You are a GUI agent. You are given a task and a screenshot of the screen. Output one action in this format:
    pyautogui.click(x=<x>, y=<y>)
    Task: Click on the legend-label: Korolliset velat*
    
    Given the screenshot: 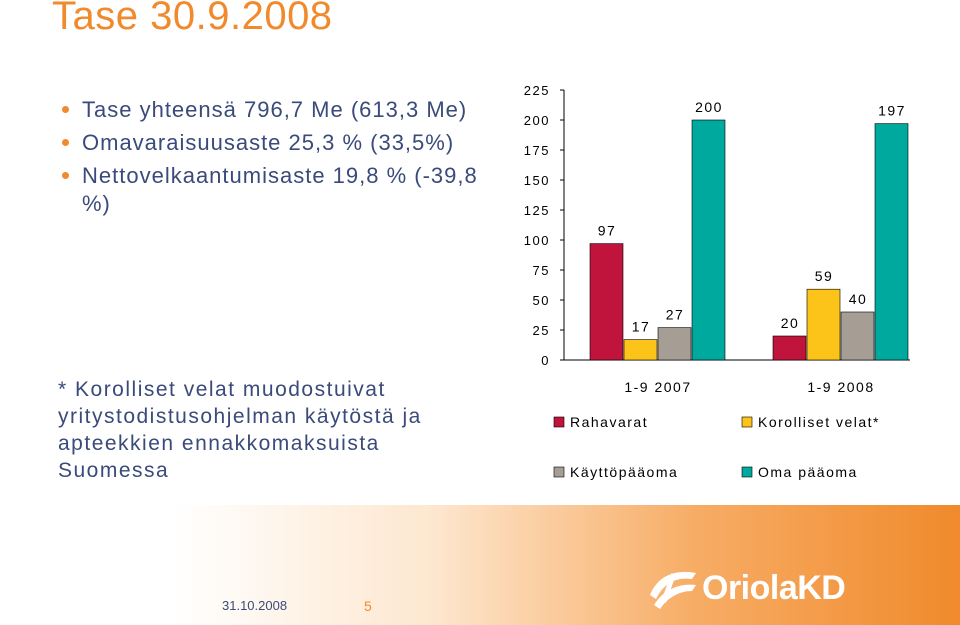 What is the action you would take?
    pyautogui.click(x=819, y=422)
    